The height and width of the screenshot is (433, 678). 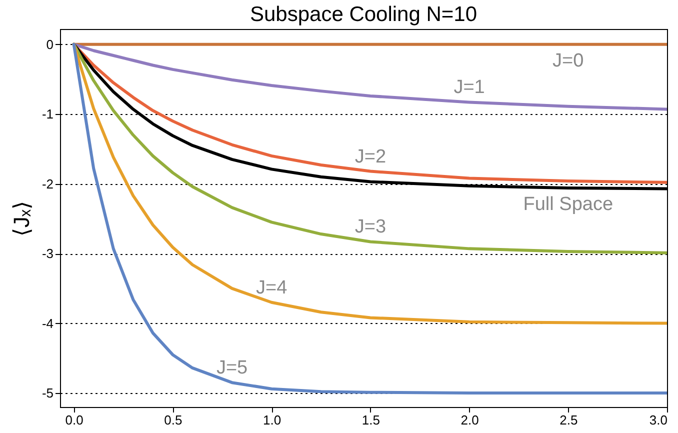 I want to click on annotation: J=2, so click(x=370, y=157).